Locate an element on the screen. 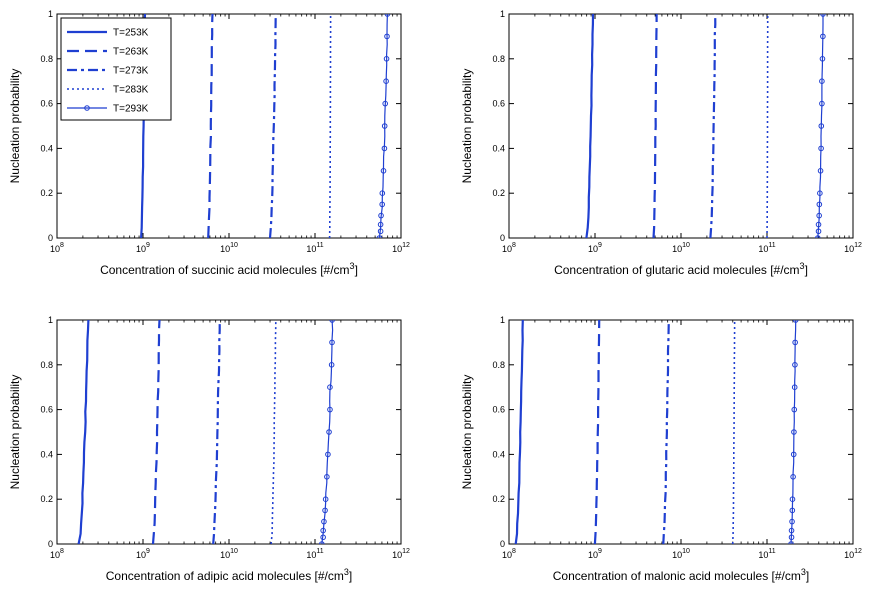  legend-box is located at coordinates (116, 69).